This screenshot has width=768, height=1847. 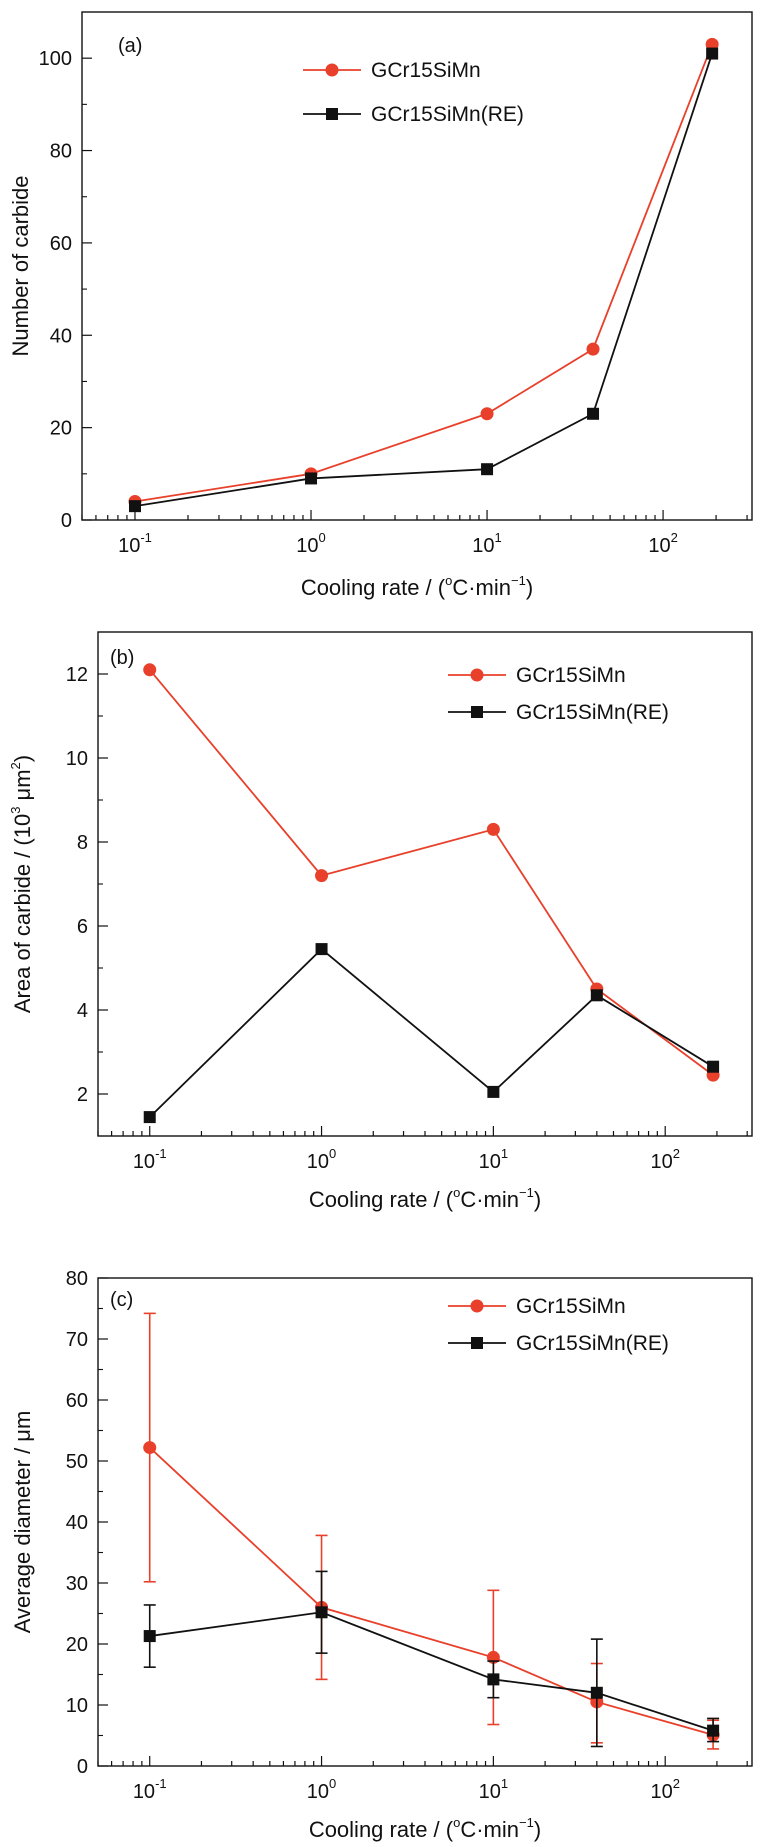 What do you see at coordinates (77, 675) in the screenshot?
I see `y-tick-label: 12` at bounding box center [77, 675].